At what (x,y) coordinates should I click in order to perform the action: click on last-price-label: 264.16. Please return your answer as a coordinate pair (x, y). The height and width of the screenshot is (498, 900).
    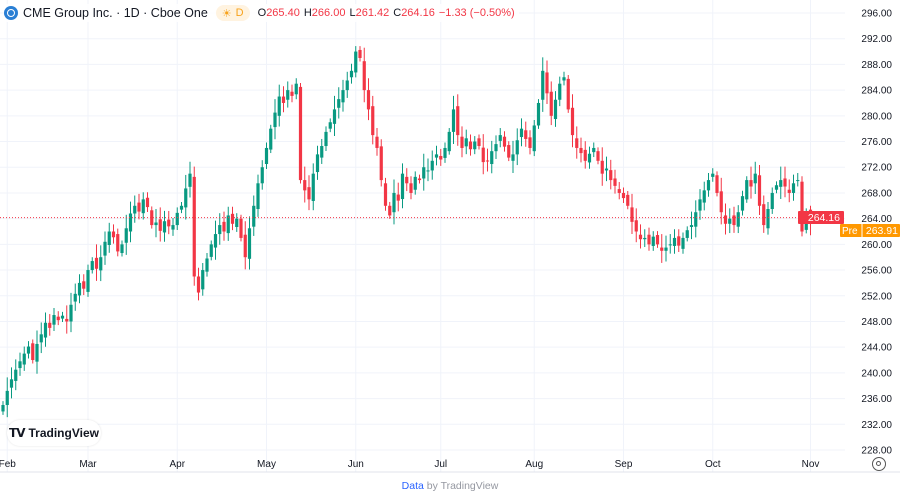
    Looking at the image, I should click on (821, 217).